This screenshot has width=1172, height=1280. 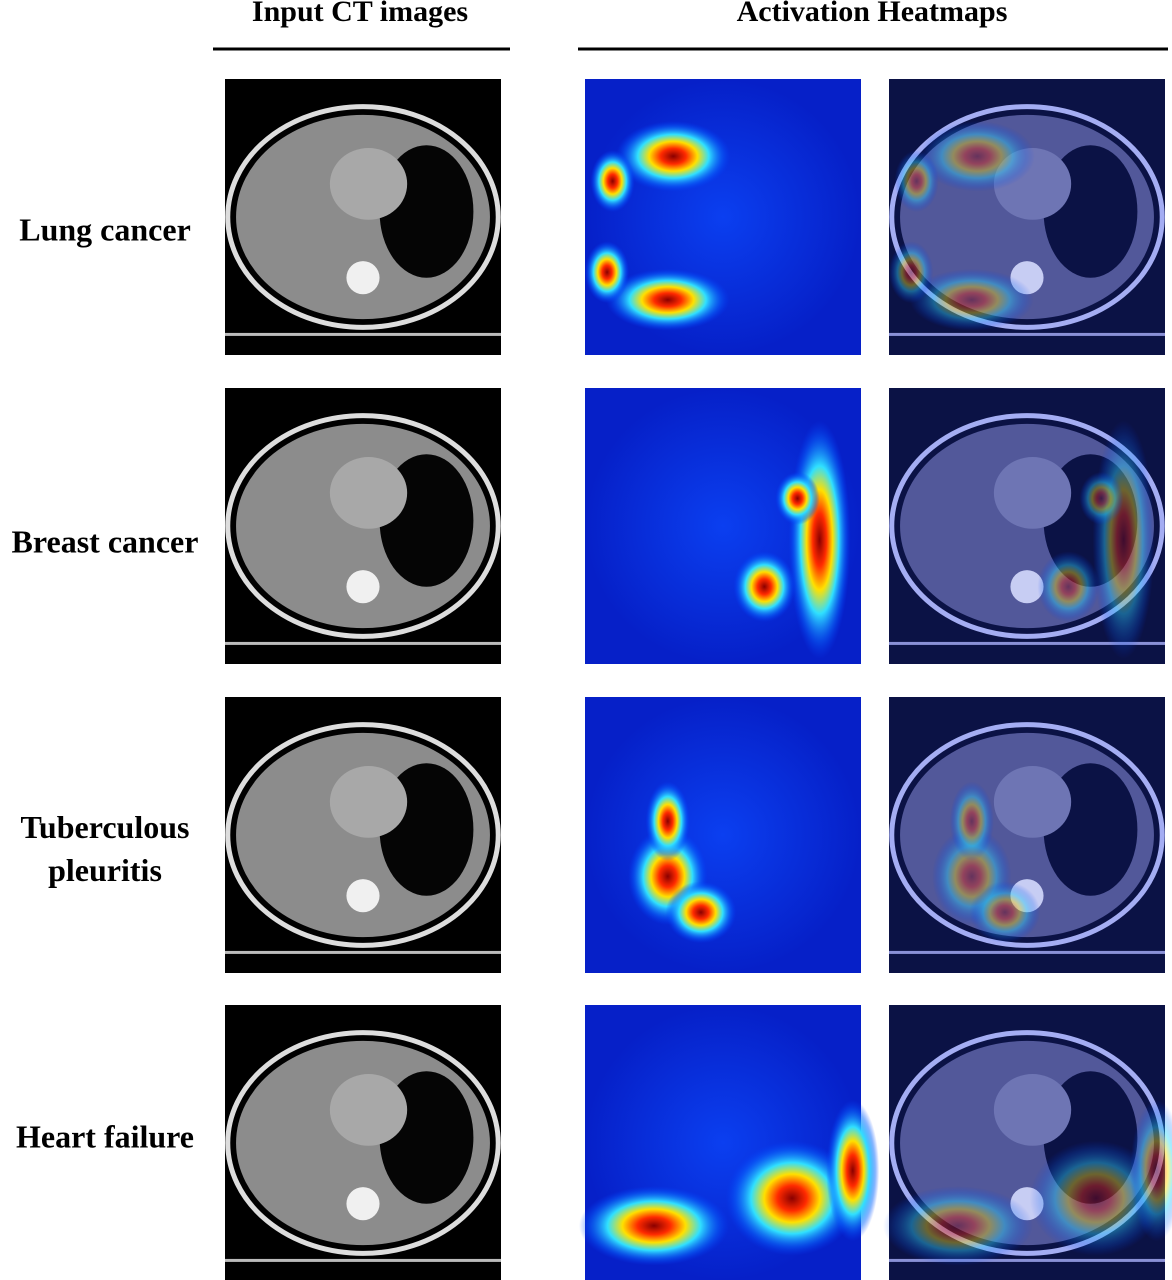 What do you see at coordinates (360, 14) in the screenshot?
I see `column-title: Input CT images` at bounding box center [360, 14].